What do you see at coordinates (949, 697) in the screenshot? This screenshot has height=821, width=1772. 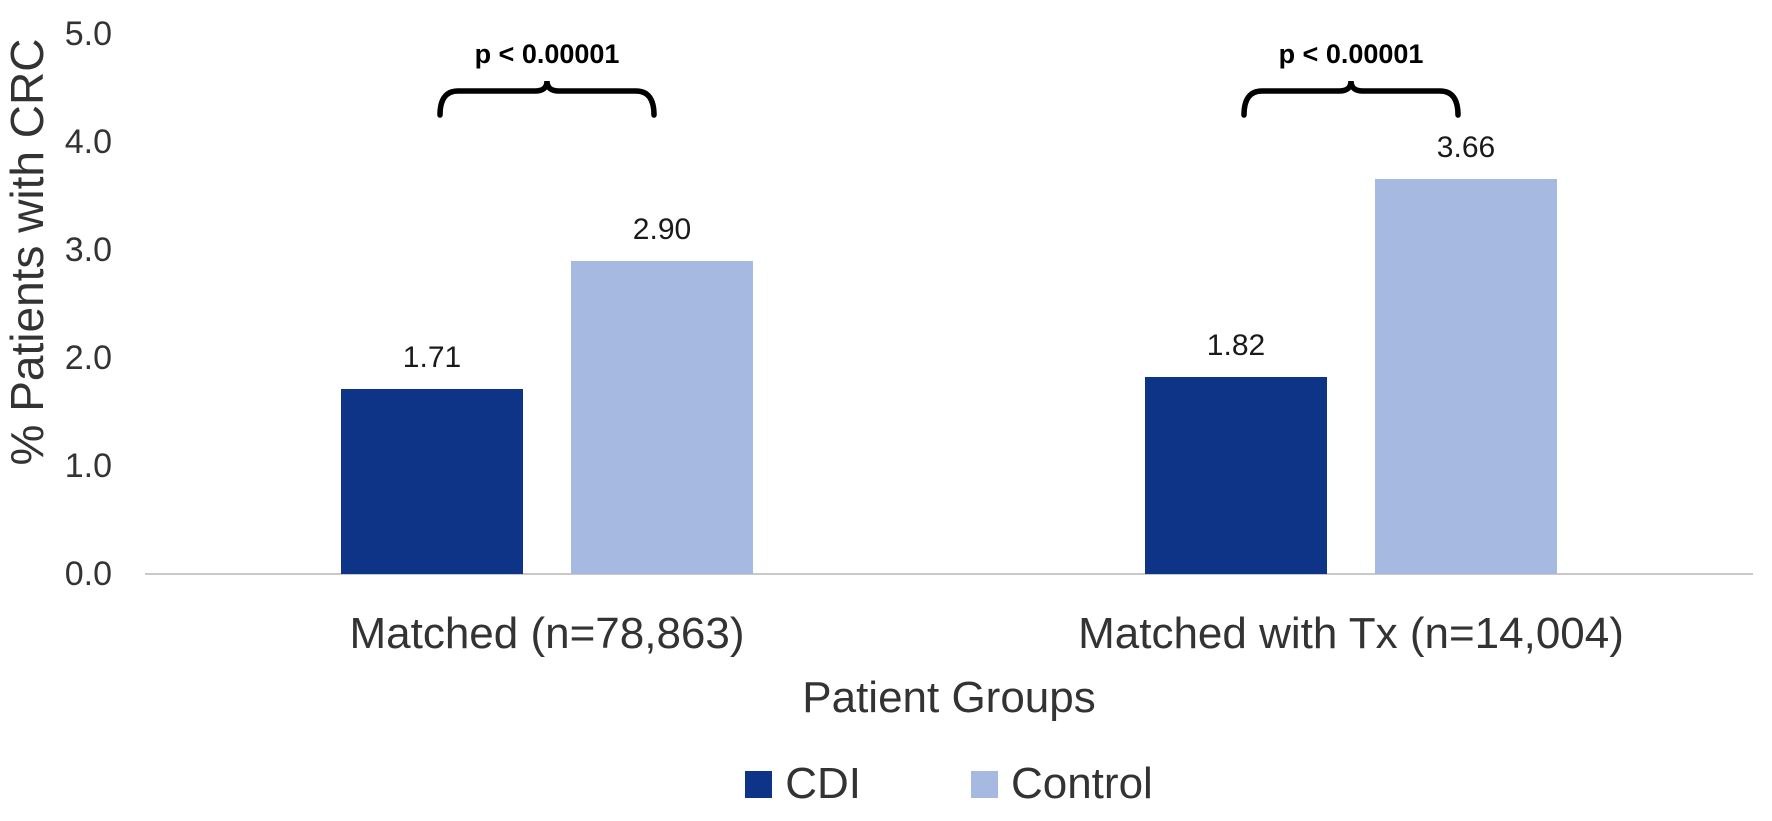 I see `x-axis-title: Patient Groups` at bounding box center [949, 697].